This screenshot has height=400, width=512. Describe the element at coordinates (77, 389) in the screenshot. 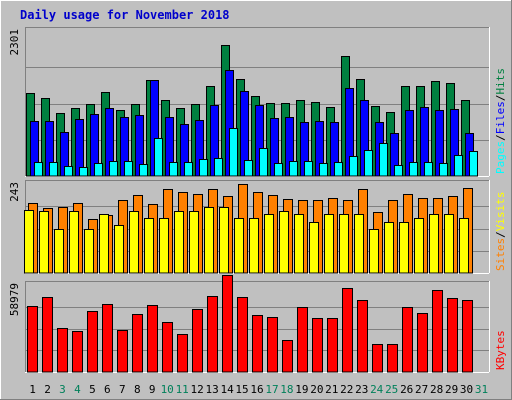

I see `x-tick-label: 4` at that location.